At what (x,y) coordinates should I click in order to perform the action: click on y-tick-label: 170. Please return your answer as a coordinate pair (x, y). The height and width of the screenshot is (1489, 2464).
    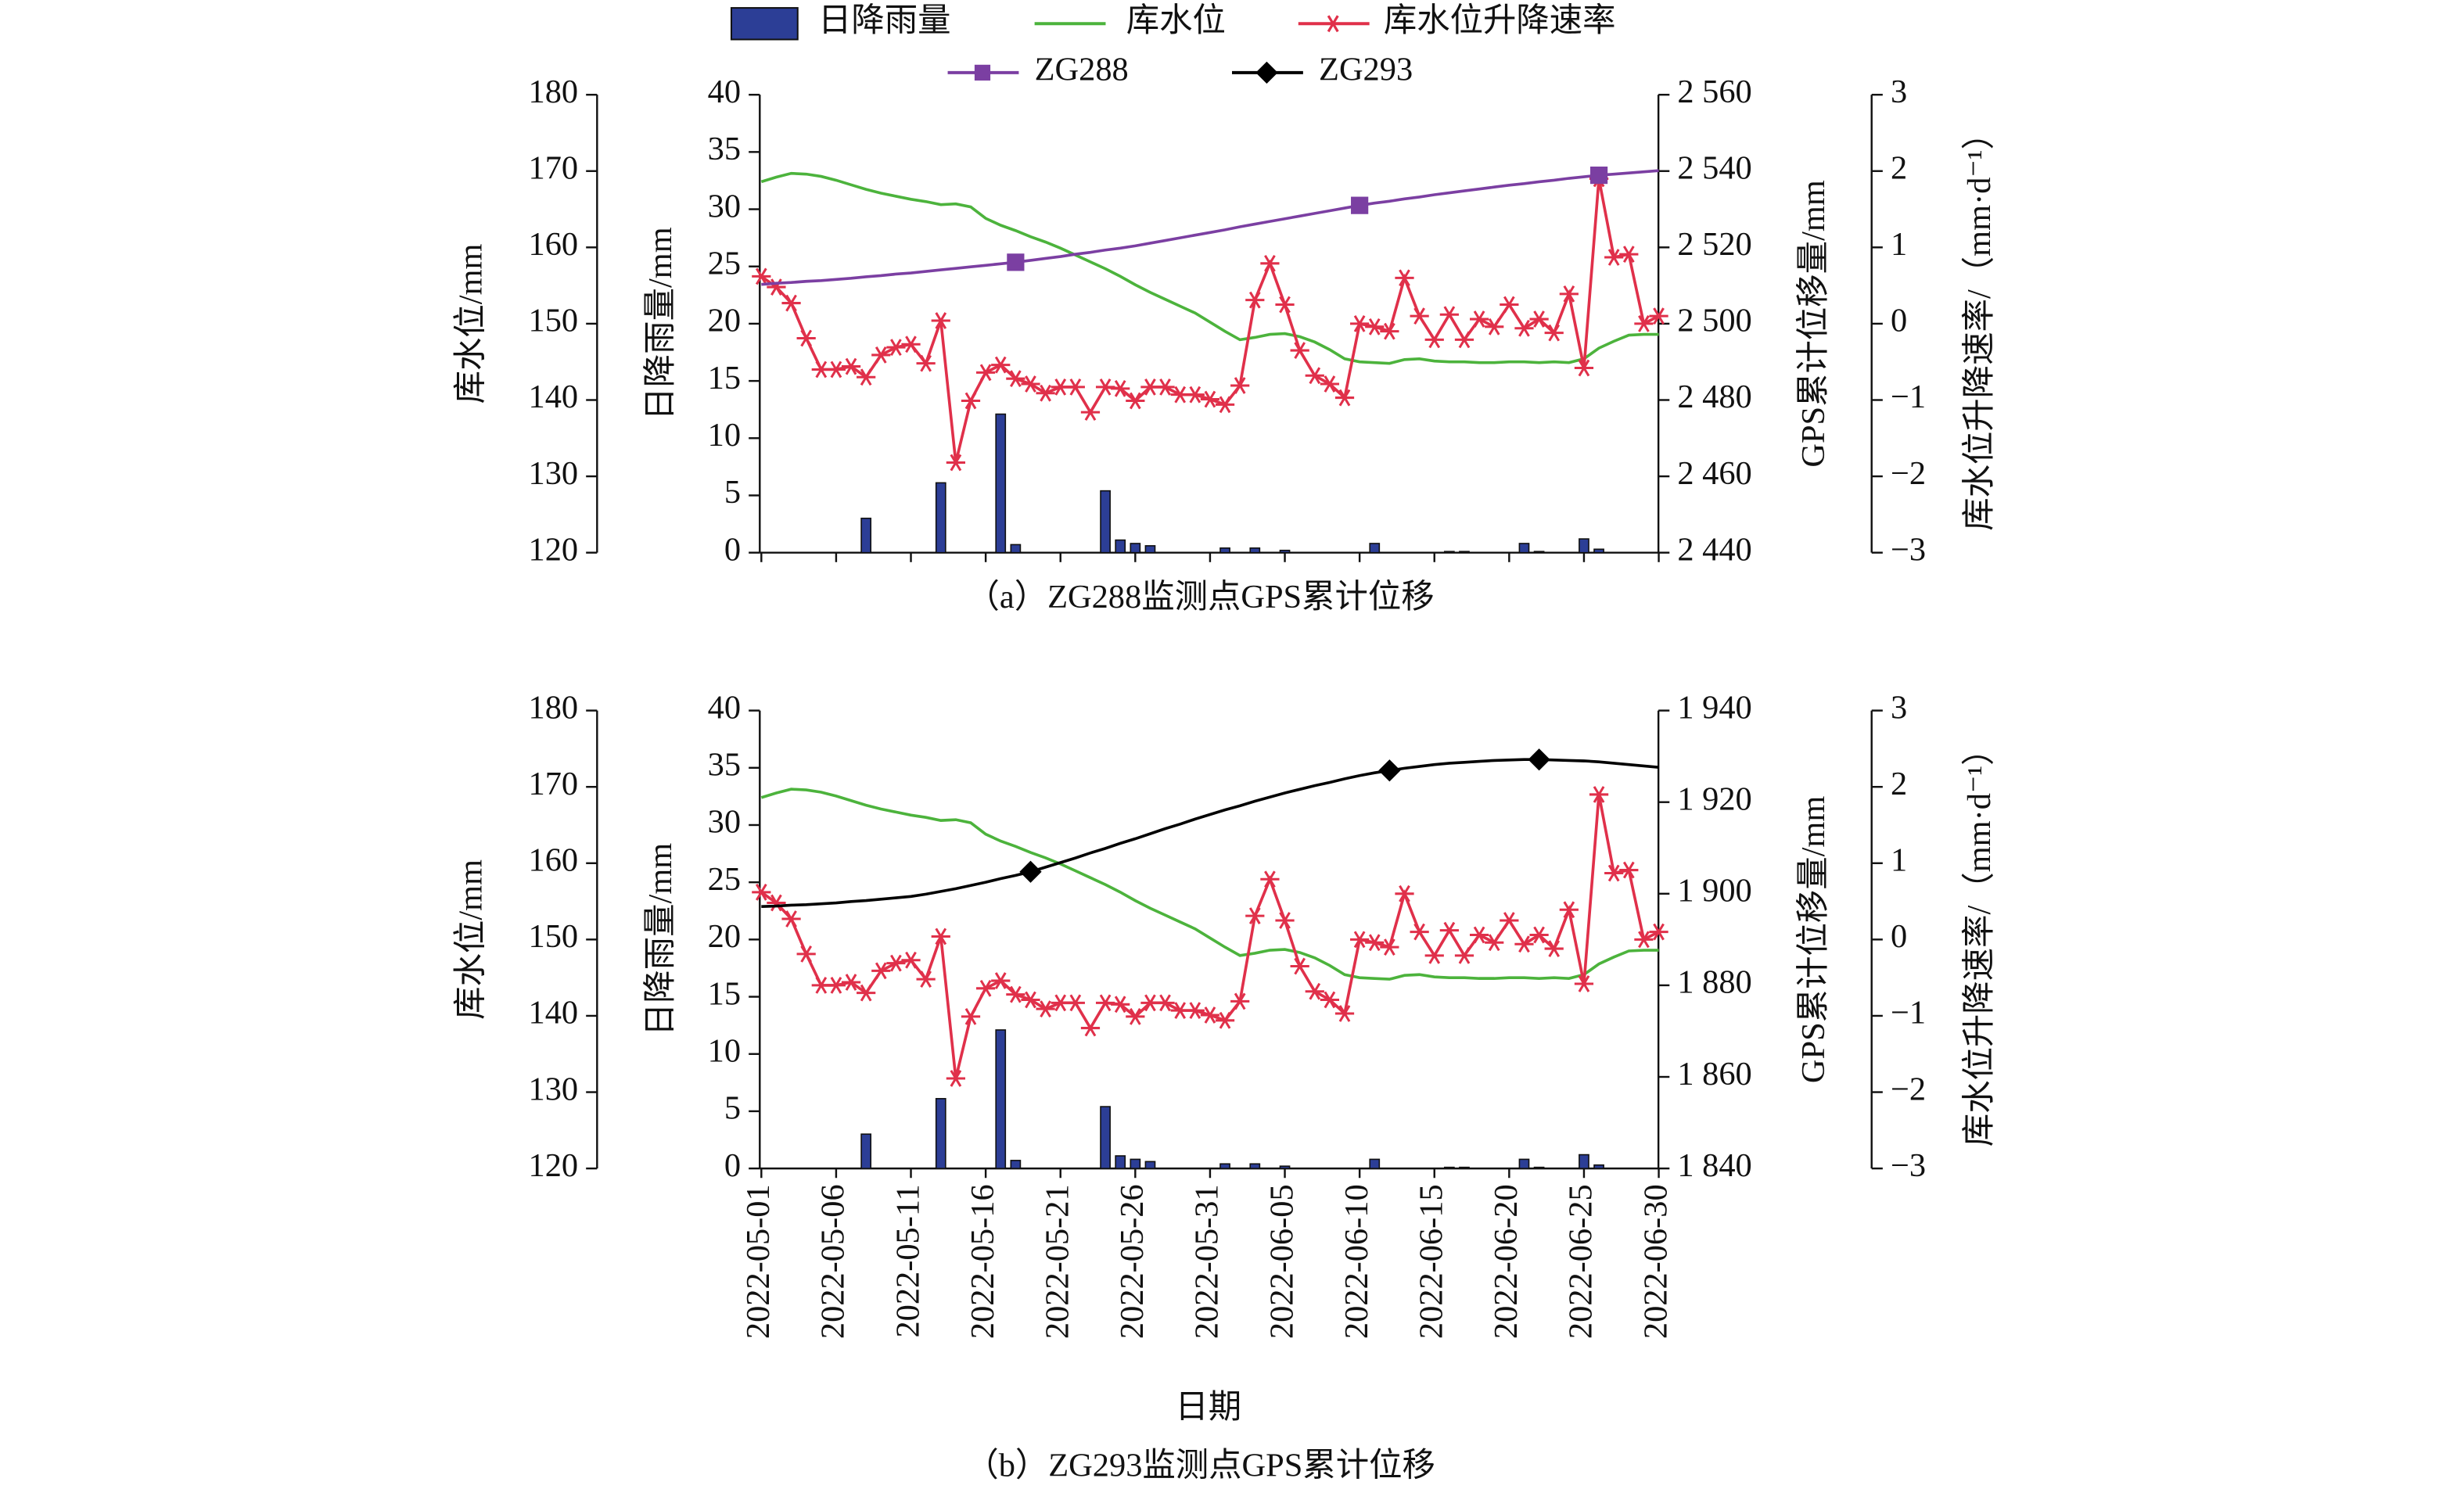
    Looking at the image, I should click on (554, 167).